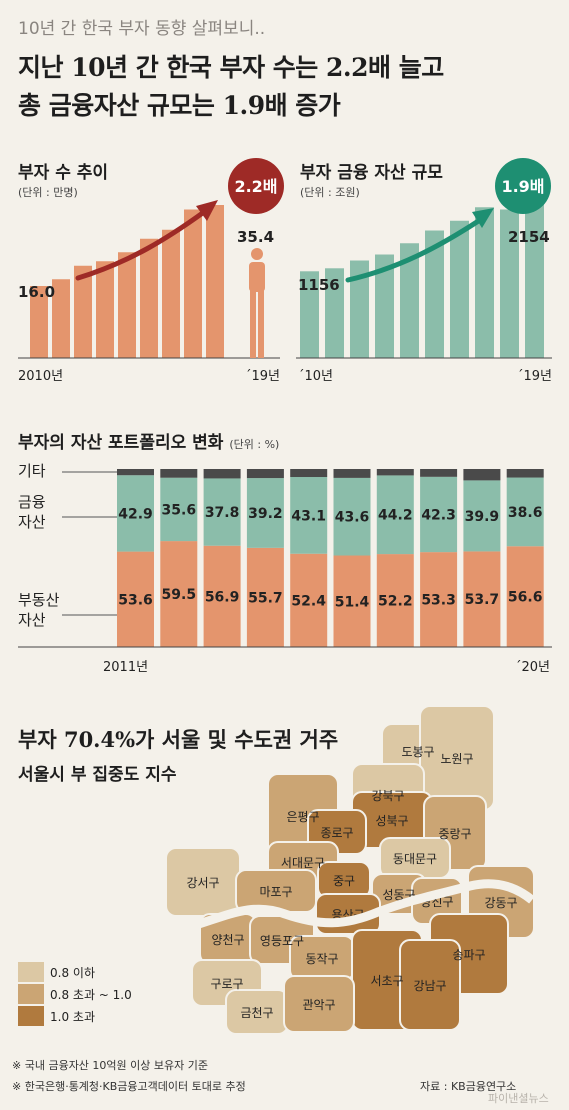 Image resolution: width=569 pixels, height=1110 pixels. What do you see at coordinates (257, 303) in the screenshot?
I see `person-icon` at bounding box center [257, 303].